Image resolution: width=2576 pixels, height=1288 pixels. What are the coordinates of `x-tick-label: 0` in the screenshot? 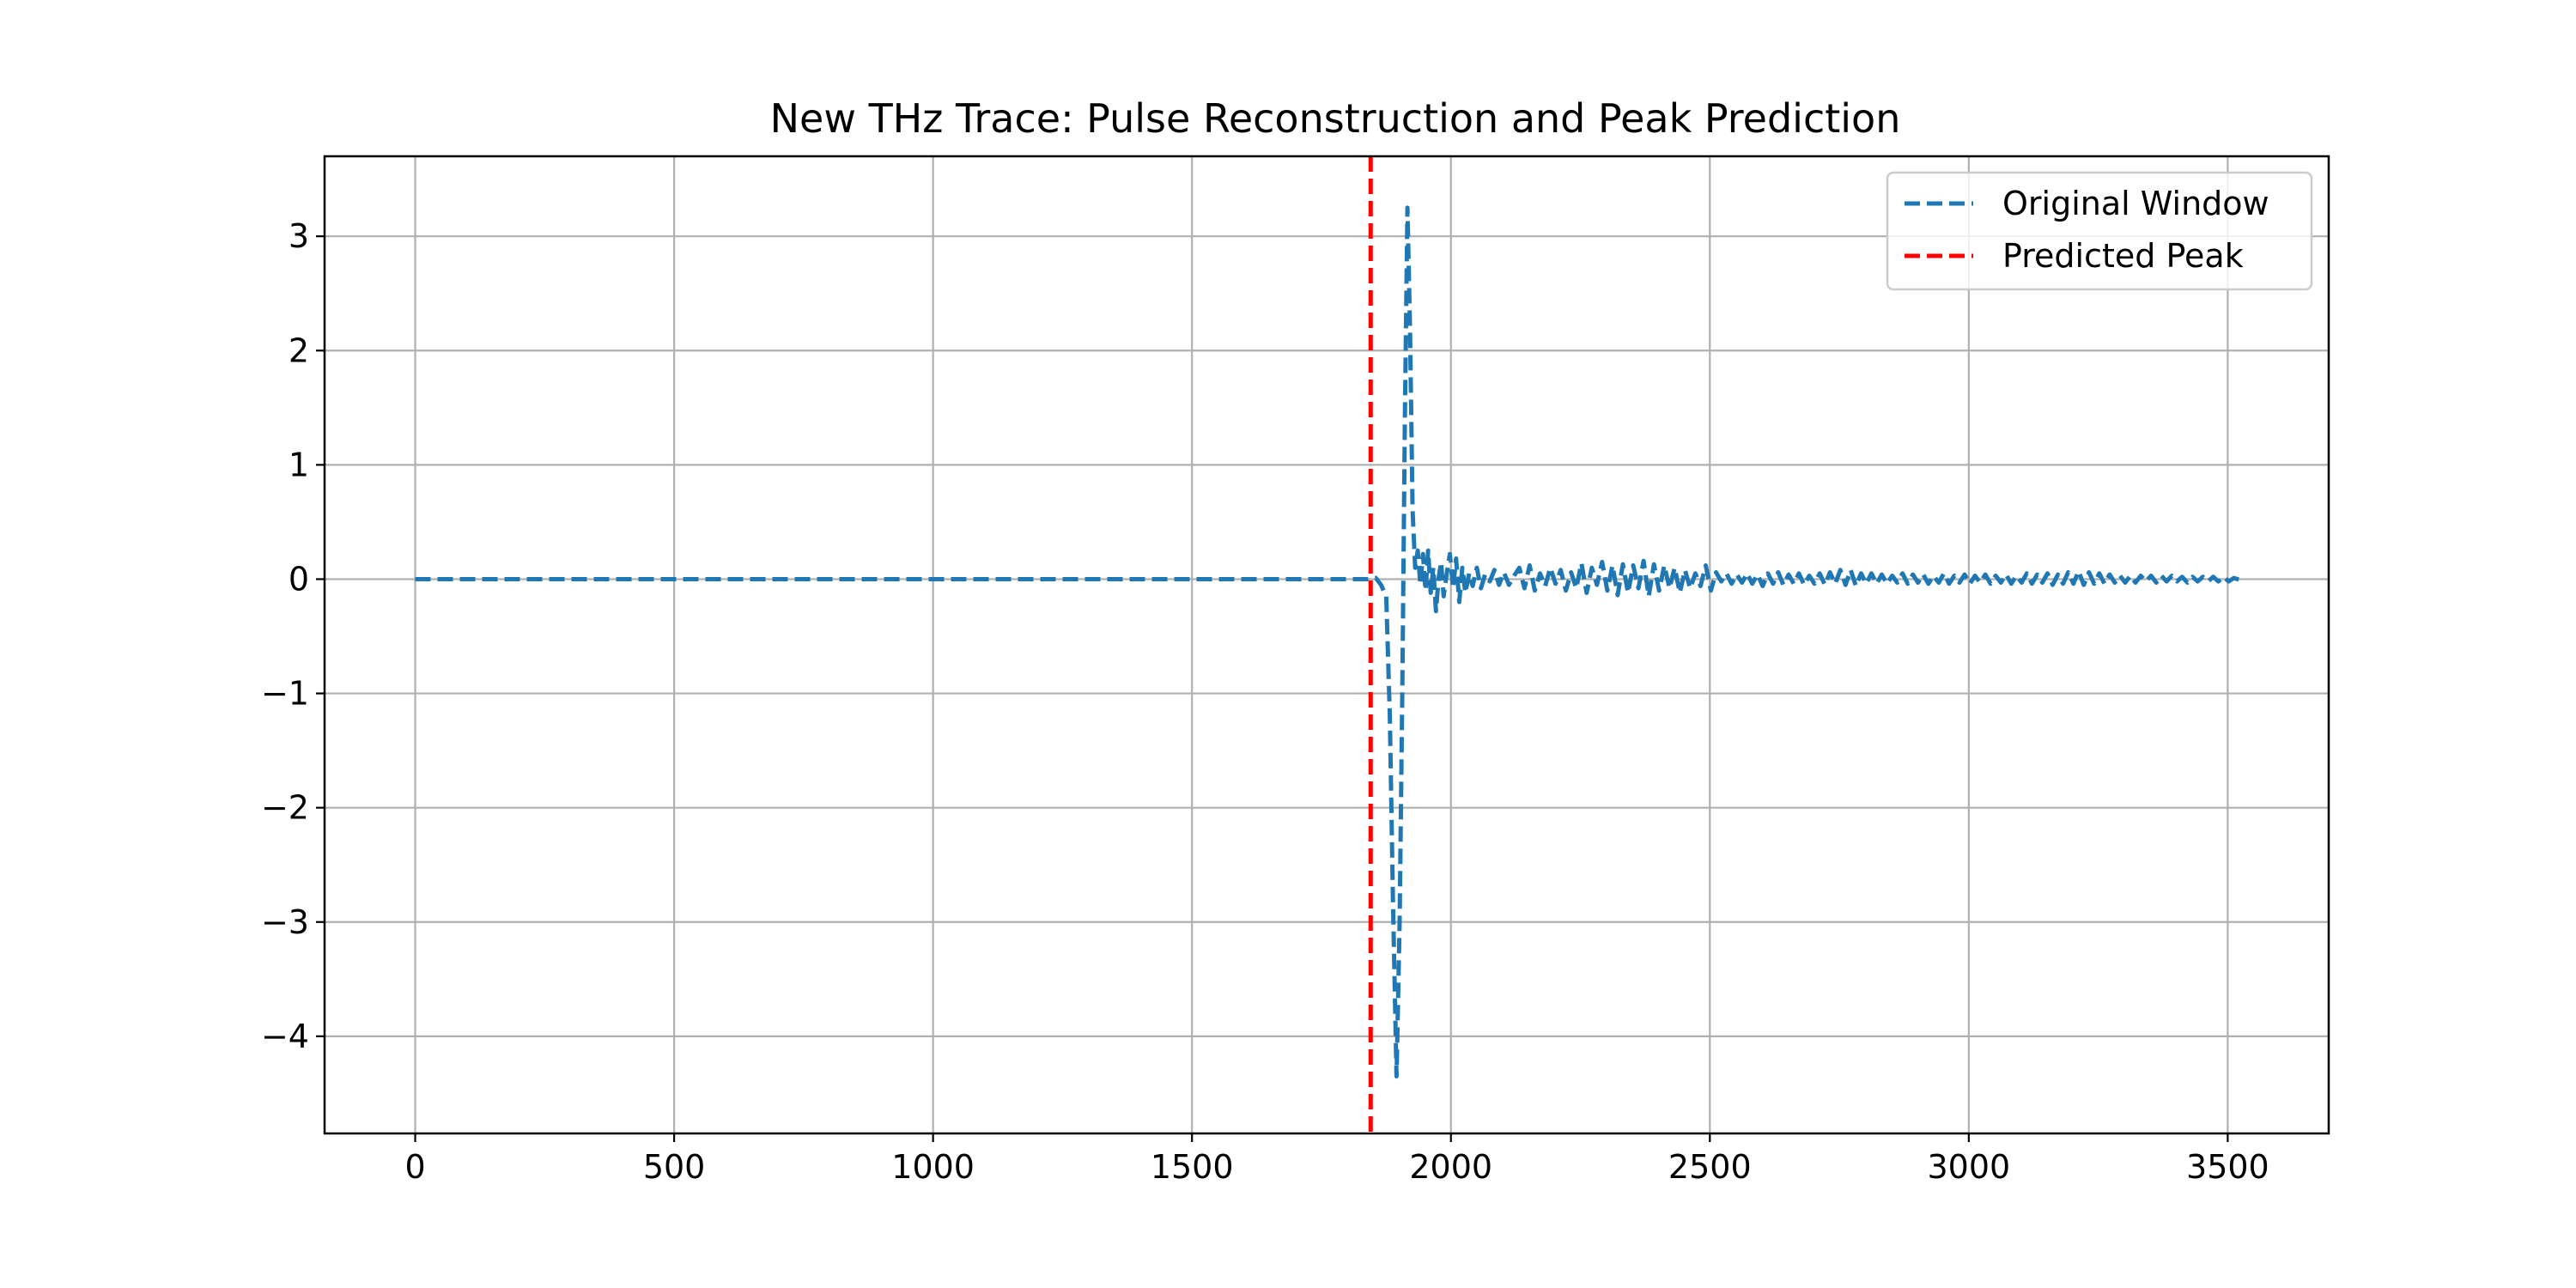 It's located at (414, 1167).